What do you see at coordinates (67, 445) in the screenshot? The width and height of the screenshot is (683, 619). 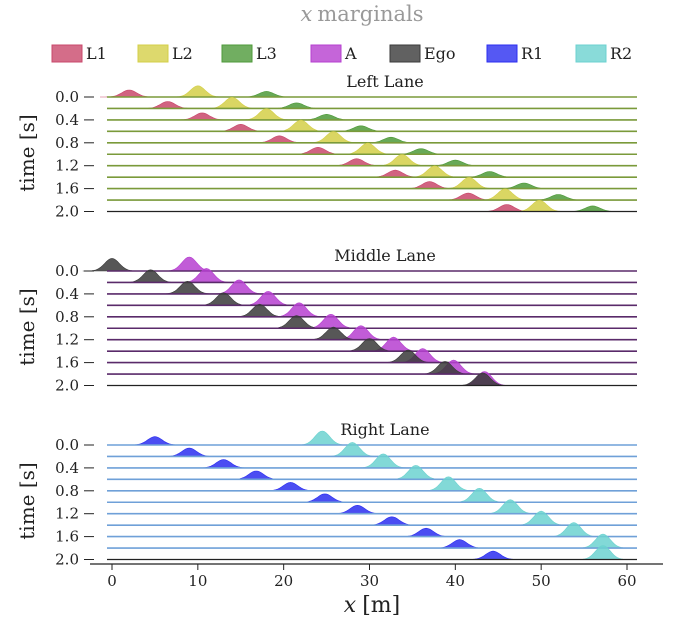 I see `time-tick-right-lane-0.0: 0.0` at bounding box center [67, 445].